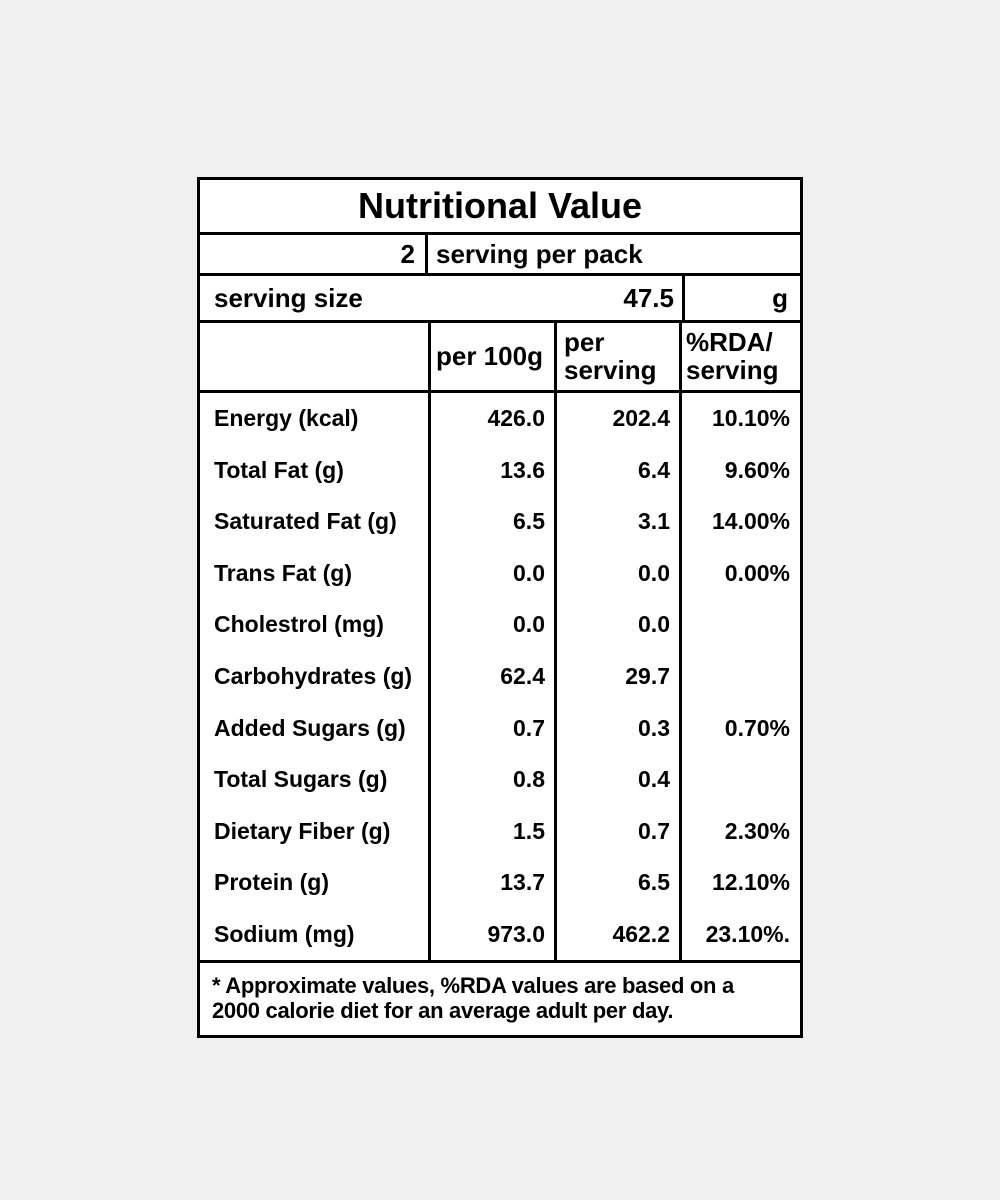 The height and width of the screenshot is (1200, 1000). What do you see at coordinates (314, 254) in the screenshot?
I see `servings-count: 2` at bounding box center [314, 254].